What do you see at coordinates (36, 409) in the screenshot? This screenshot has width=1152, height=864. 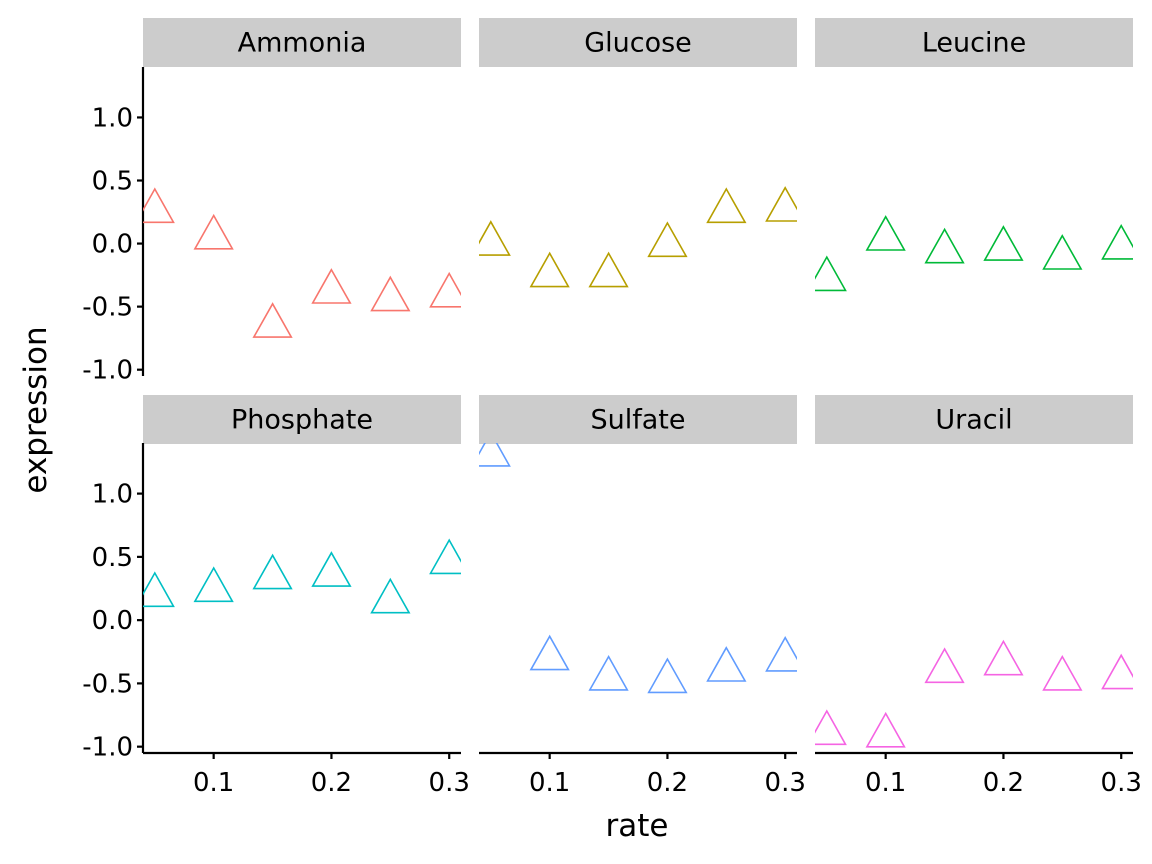 I see `y-axis-title: expression` at bounding box center [36, 409].